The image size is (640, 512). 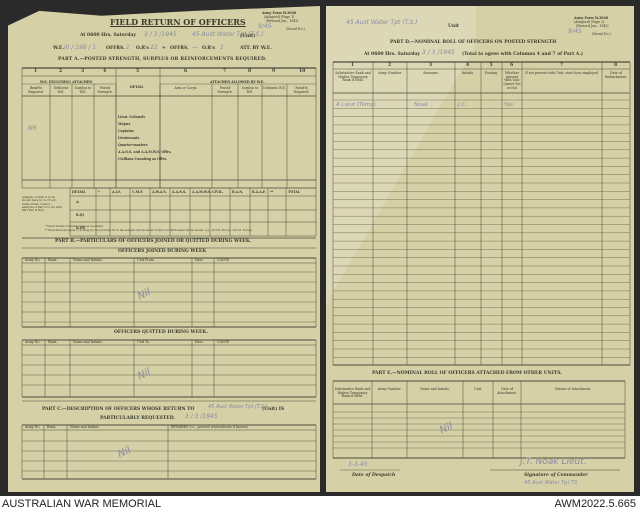 I want to click on part-c-unit-label: (Unit) IS, so click(x=273, y=409).